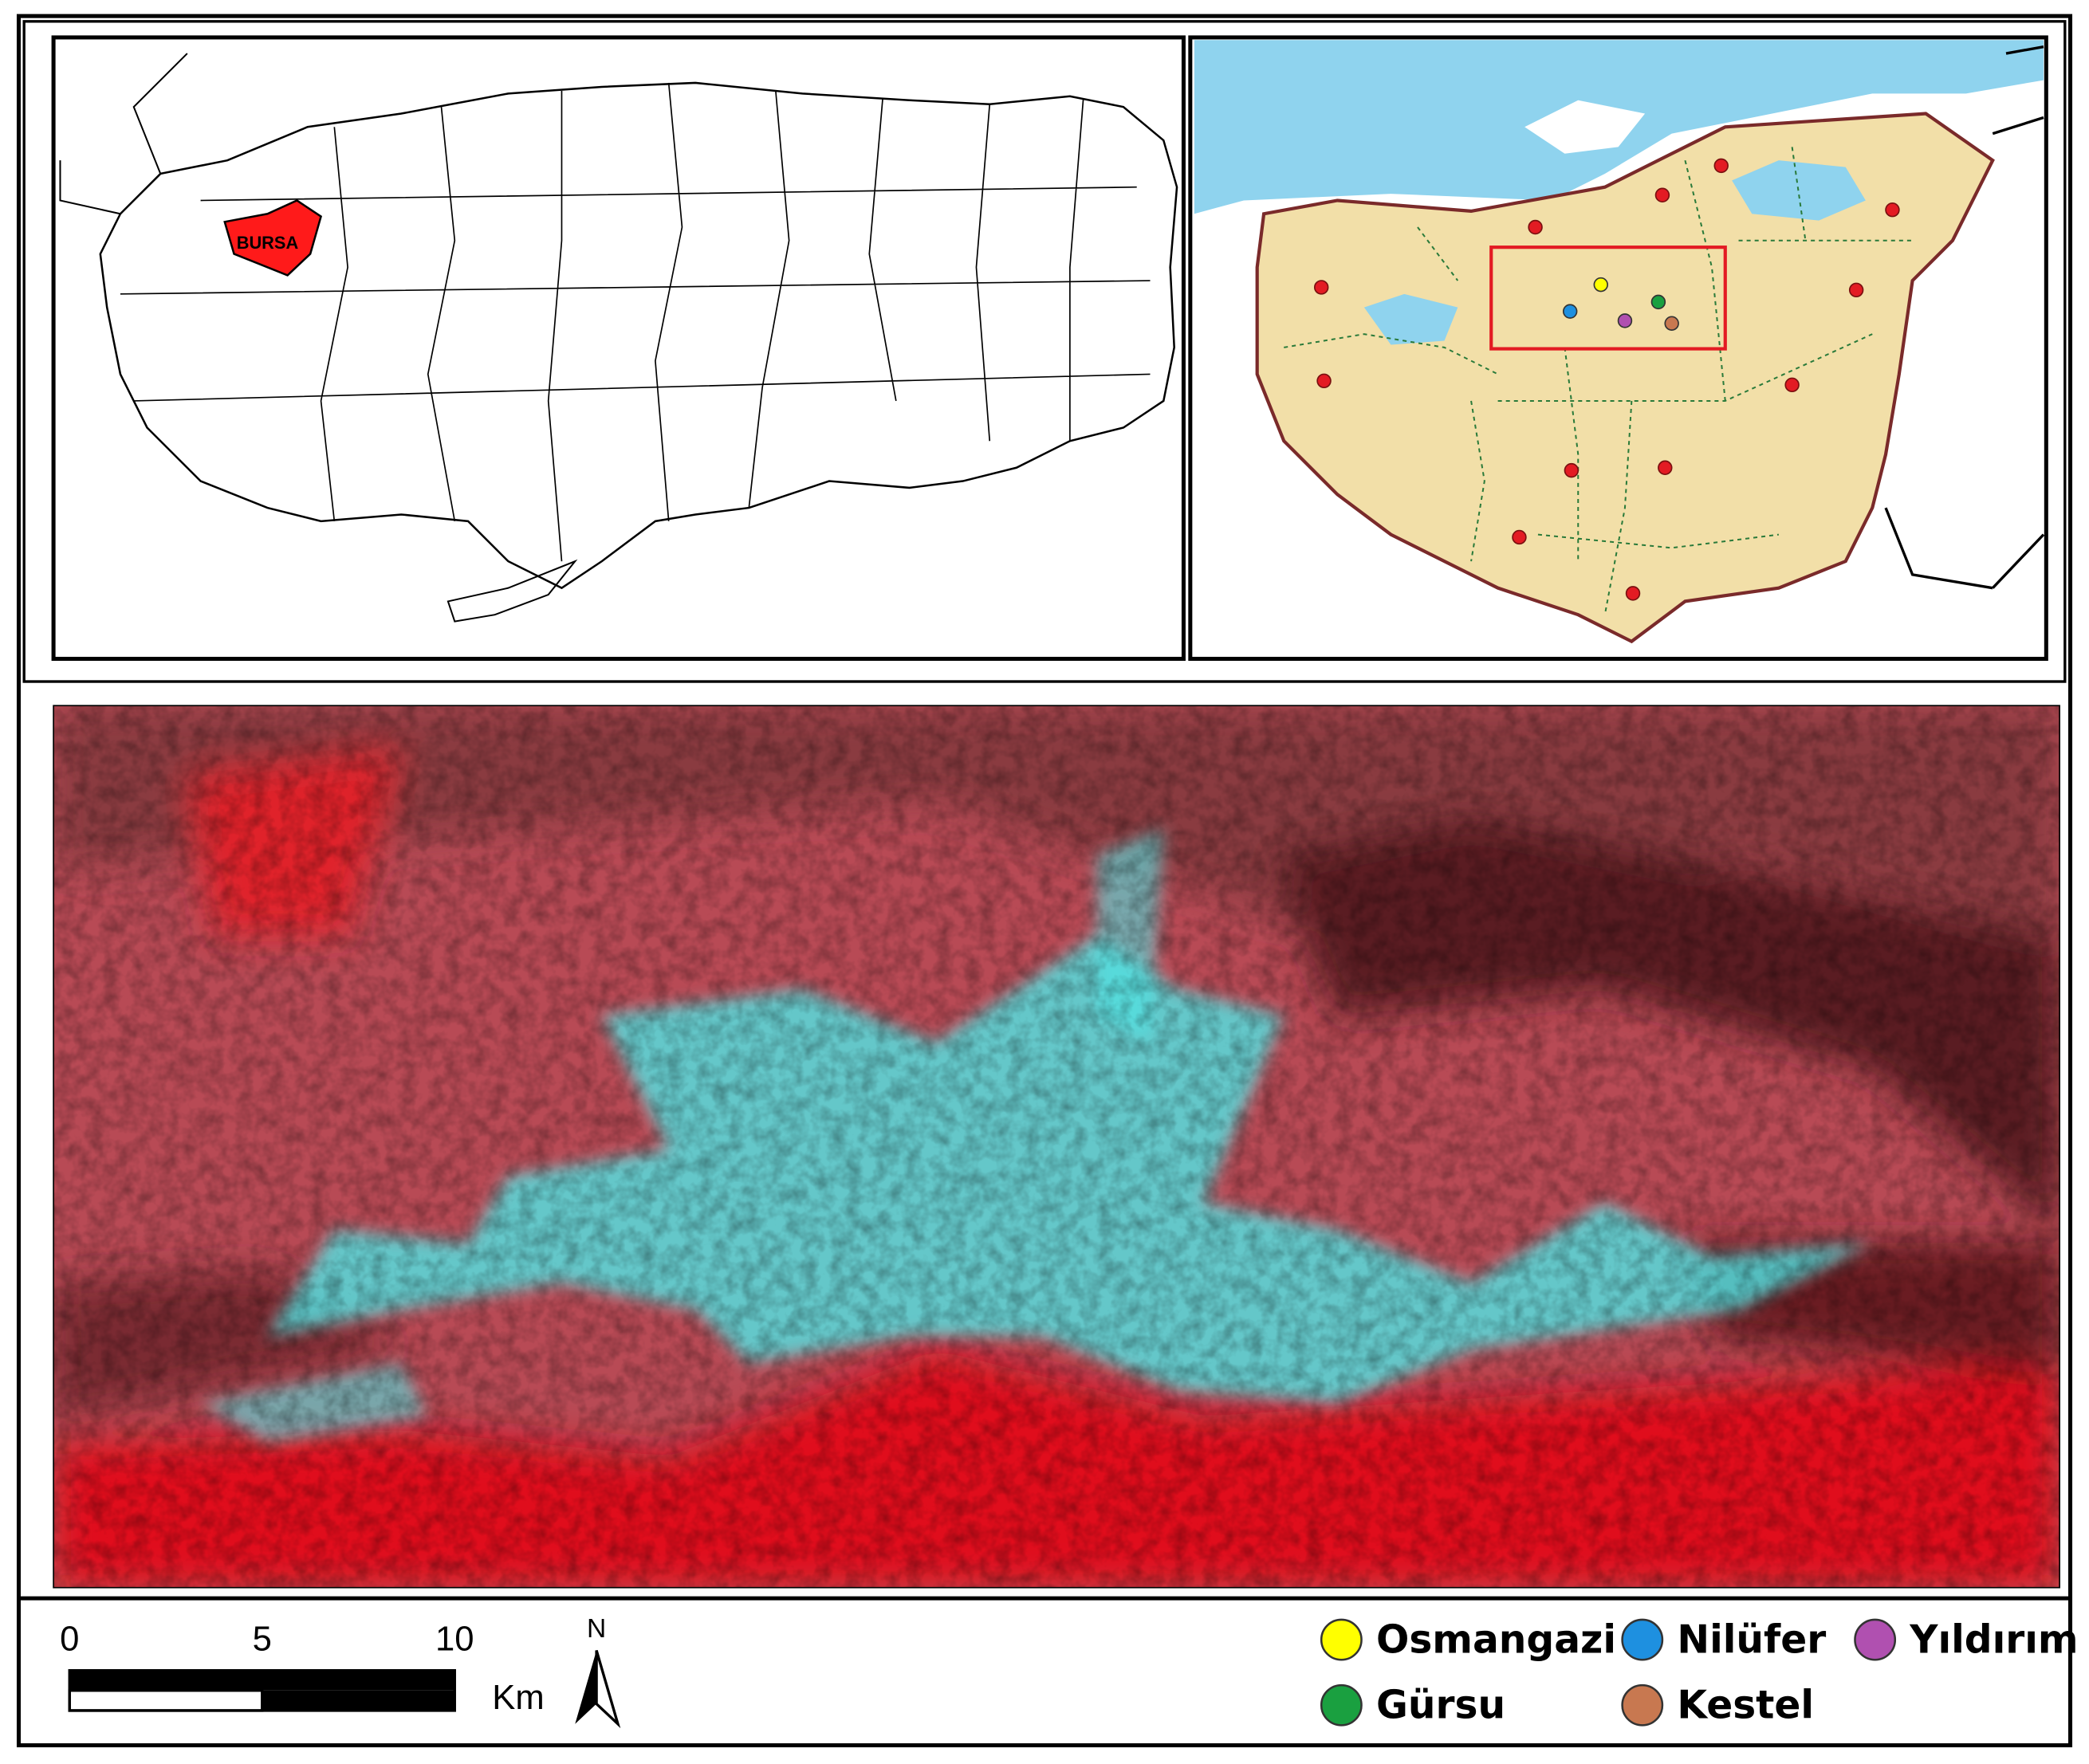 The height and width of the screenshot is (1764, 2089). What do you see at coordinates (597, 1629) in the screenshot?
I see `north-label: N` at bounding box center [597, 1629].